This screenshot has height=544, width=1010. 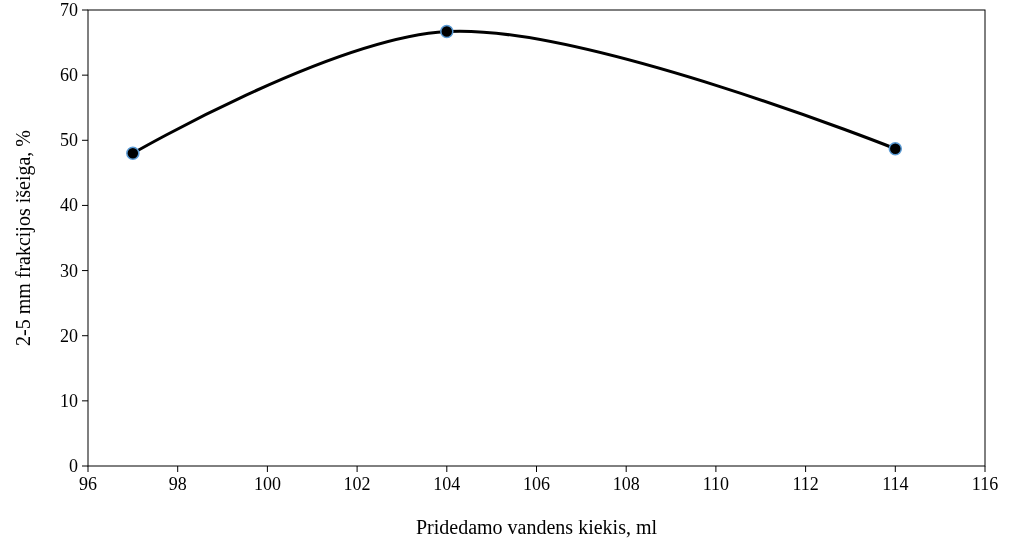 I want to click on y-tick-label: 70, so click(x=69, y=10).